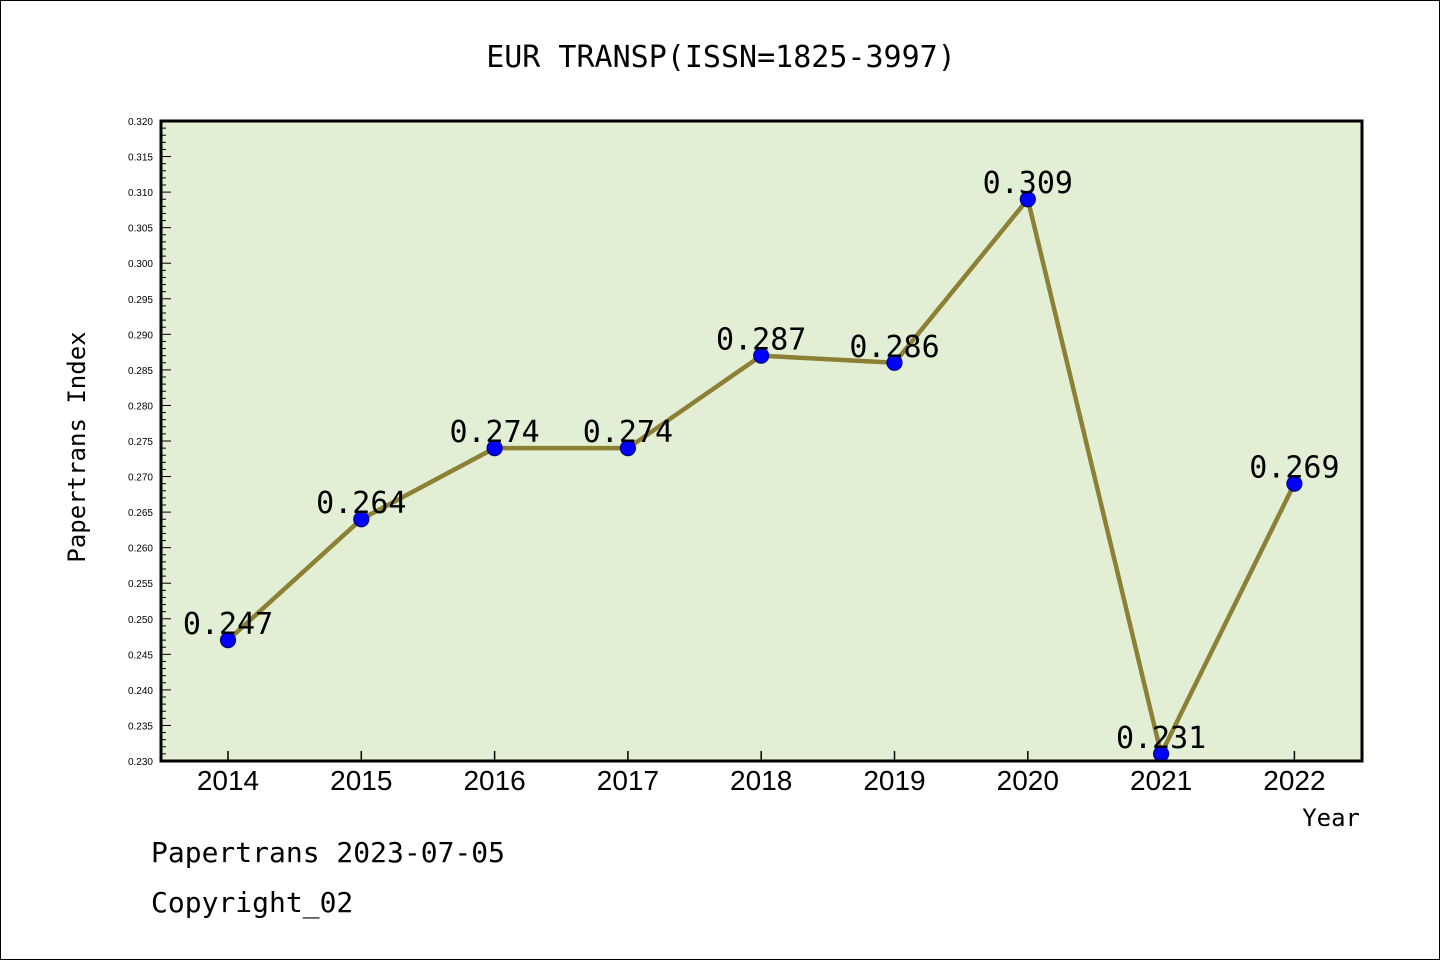  What do you see at coordinates (894, 780) in the screenshot?
I see `x-tick-label: 2019` at bounding box center [894, 780].